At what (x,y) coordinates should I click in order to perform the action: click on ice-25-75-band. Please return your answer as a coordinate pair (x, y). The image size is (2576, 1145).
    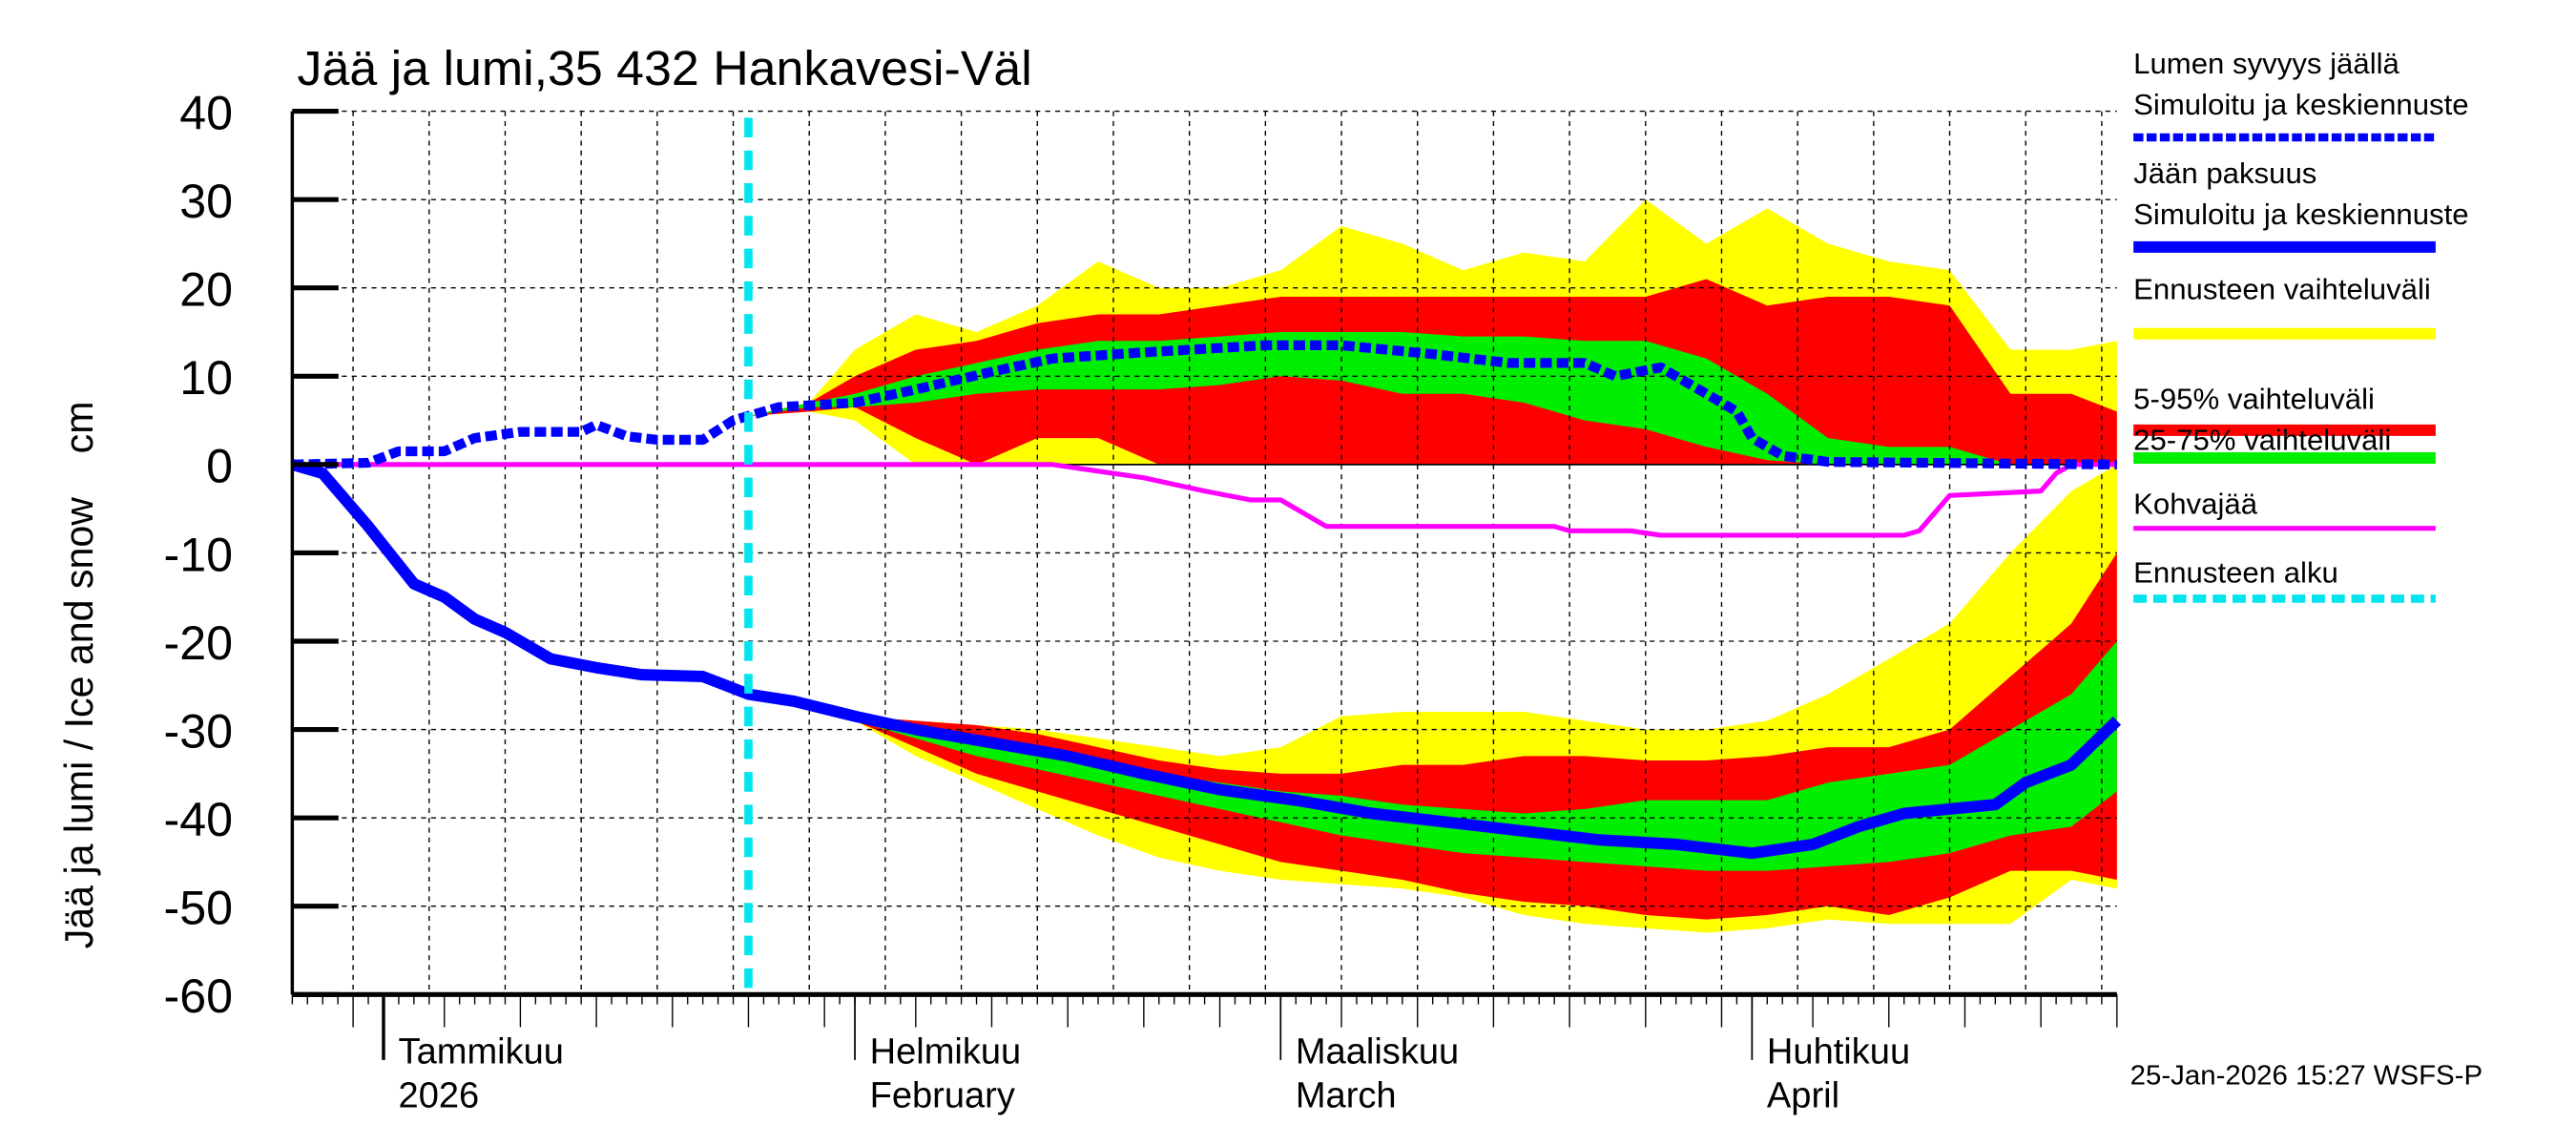
    Looking at the image, I should click on (1486, 756).